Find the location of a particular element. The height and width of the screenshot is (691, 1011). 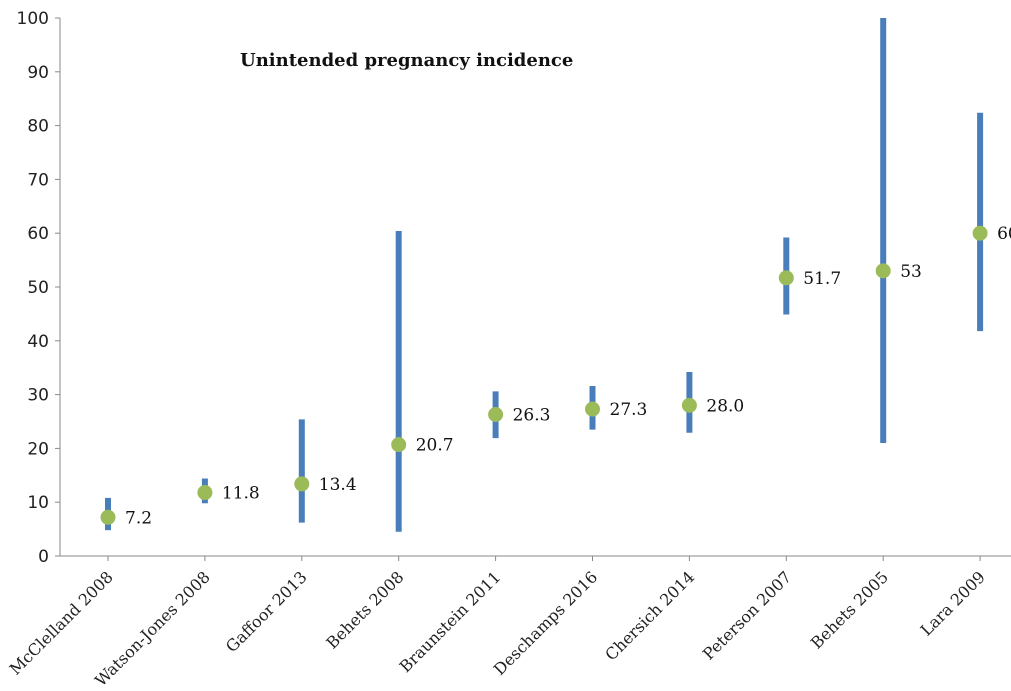

x-tick-label: Chersich 2014 is located at coordinates (649, 615).